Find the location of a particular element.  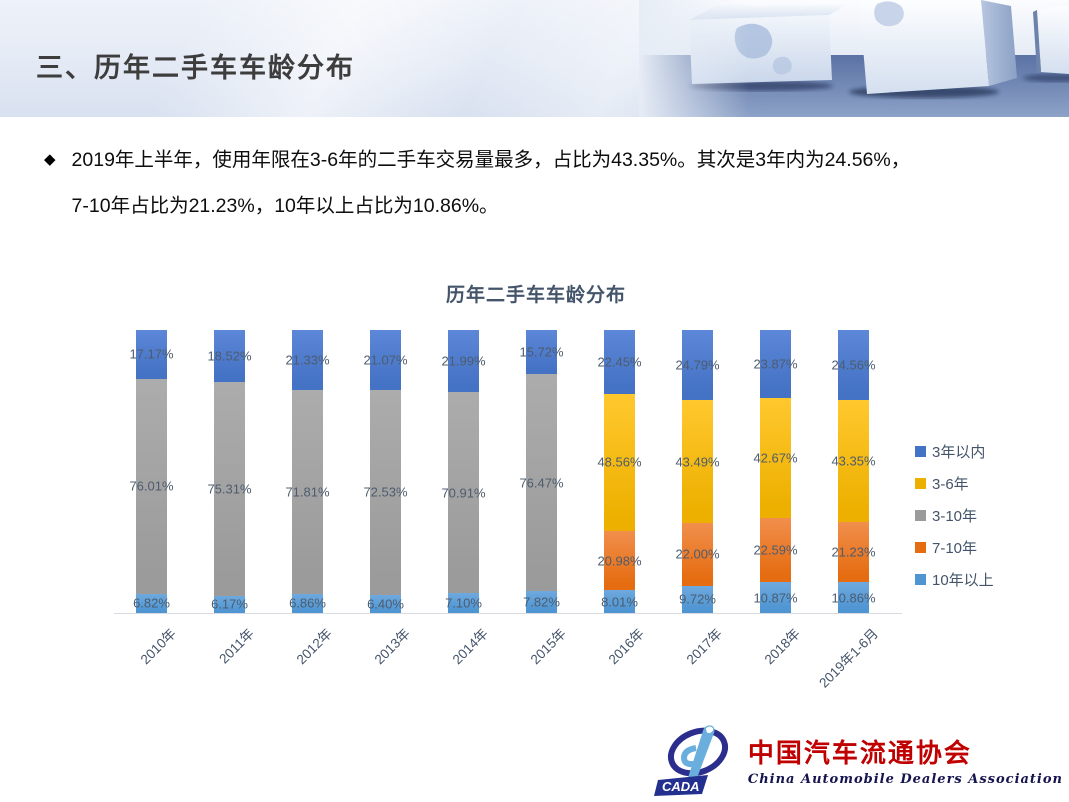

data-label: 22.59% is located at coordinates (775, 550).